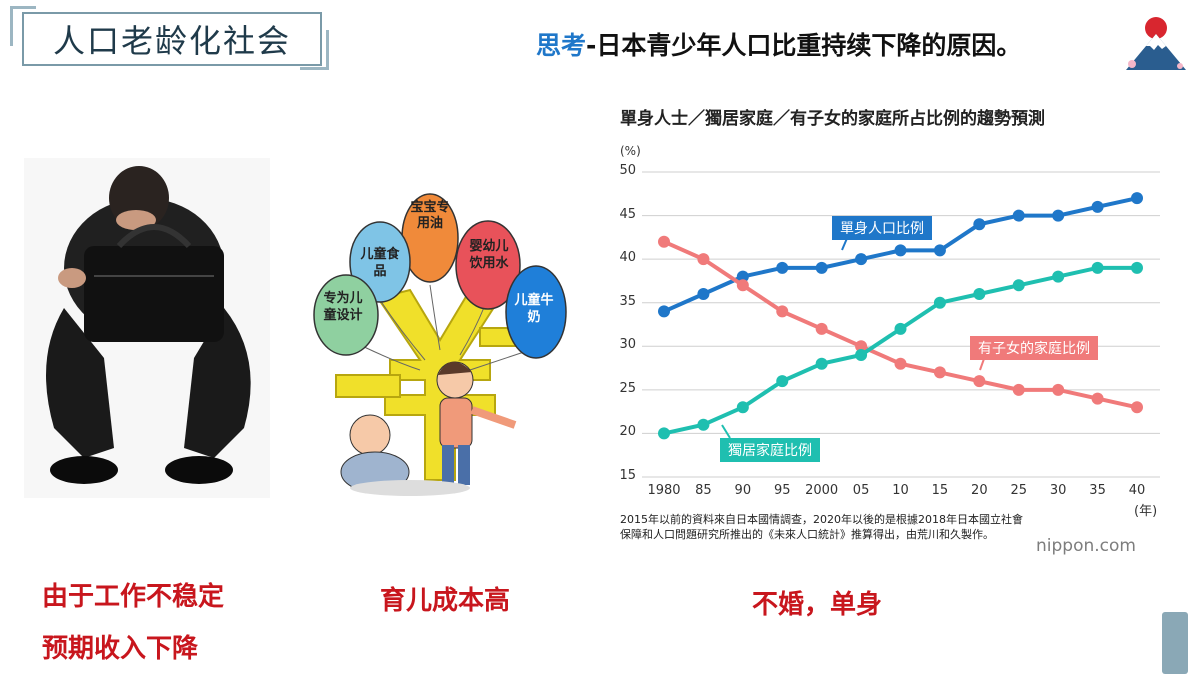  I want to click on y-tick-label: 35, so click(627, 301).